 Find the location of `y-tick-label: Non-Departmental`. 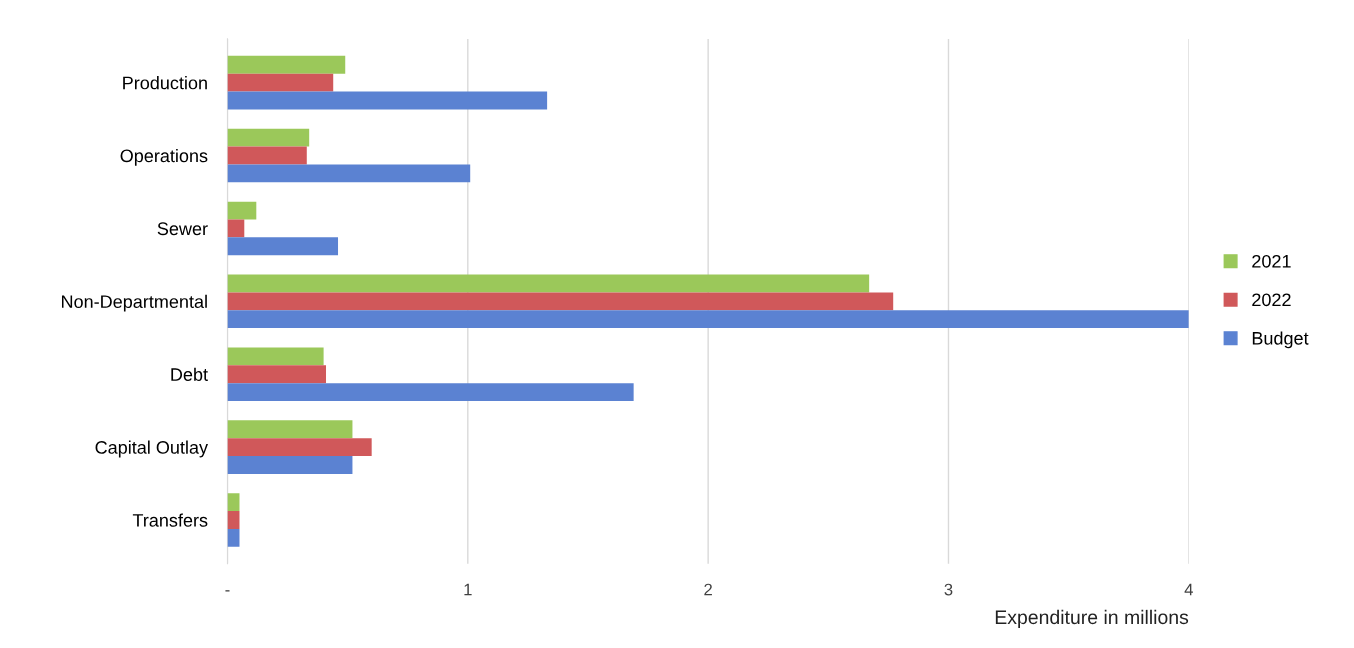

y-tick-label: Non-Departmental is located at coordinates (134, 303).